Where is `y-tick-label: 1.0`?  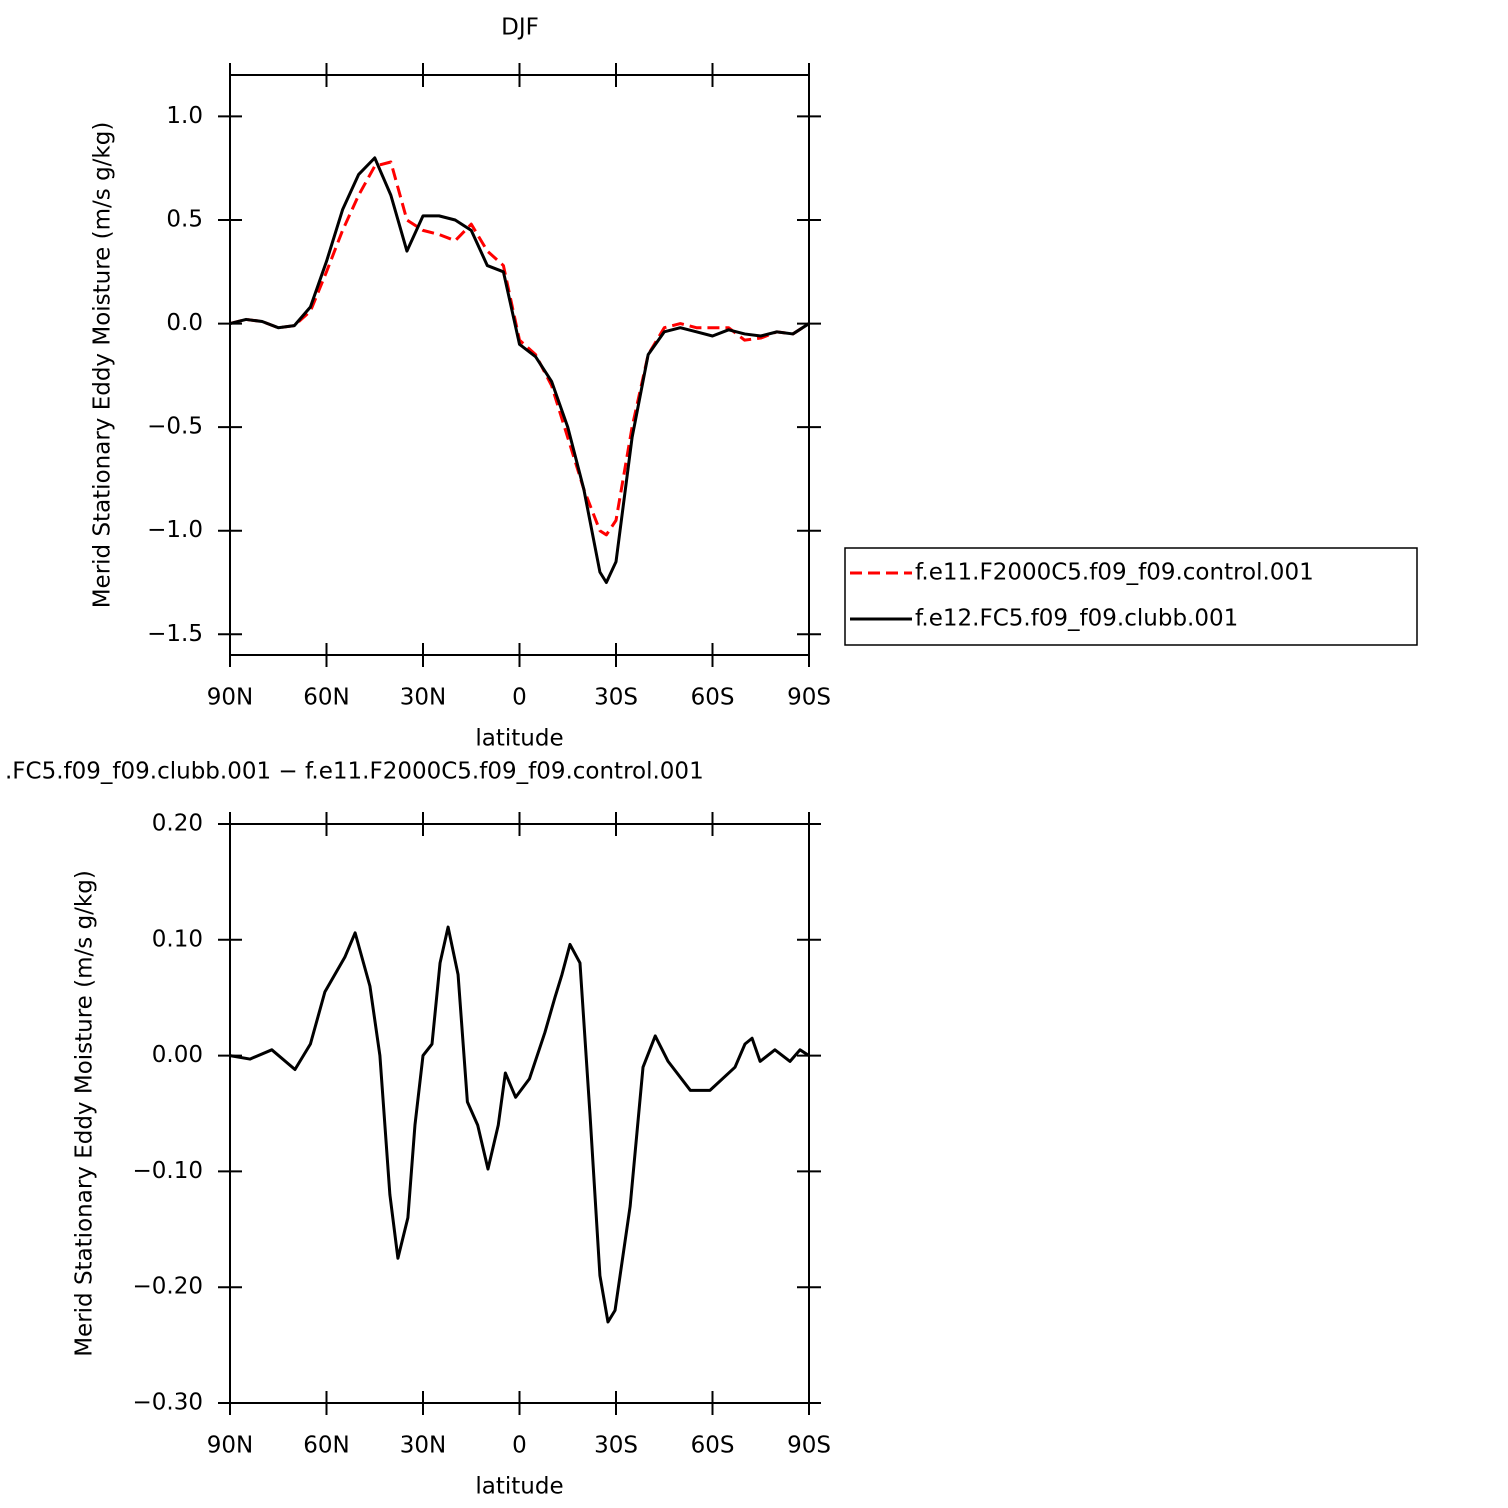 y-tick-label: 1.0 is located at coordinates (184, 116).